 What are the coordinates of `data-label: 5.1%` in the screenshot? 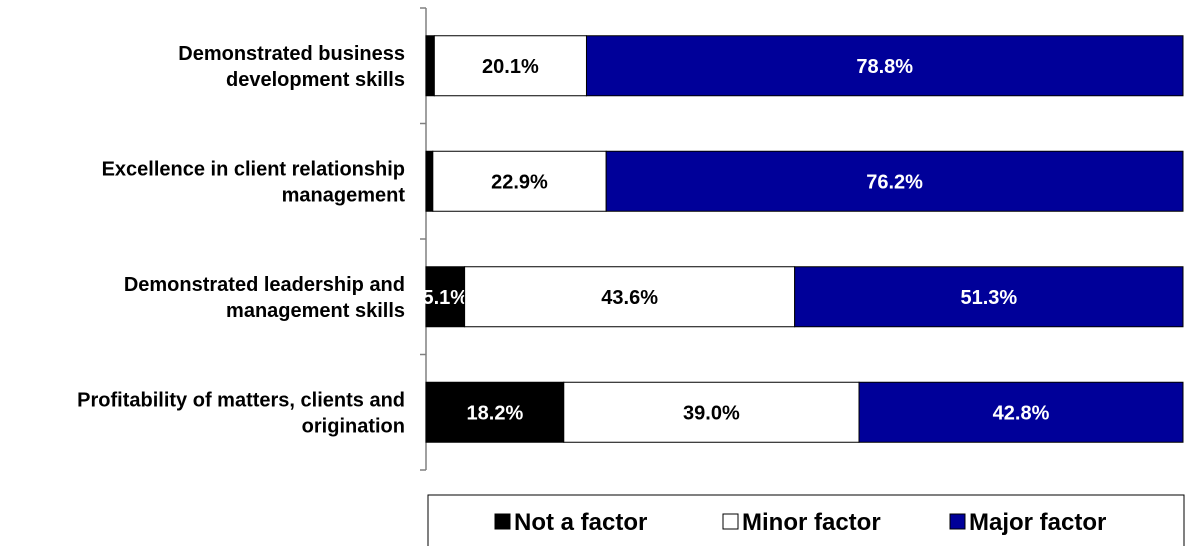 It's located at (446, 298).